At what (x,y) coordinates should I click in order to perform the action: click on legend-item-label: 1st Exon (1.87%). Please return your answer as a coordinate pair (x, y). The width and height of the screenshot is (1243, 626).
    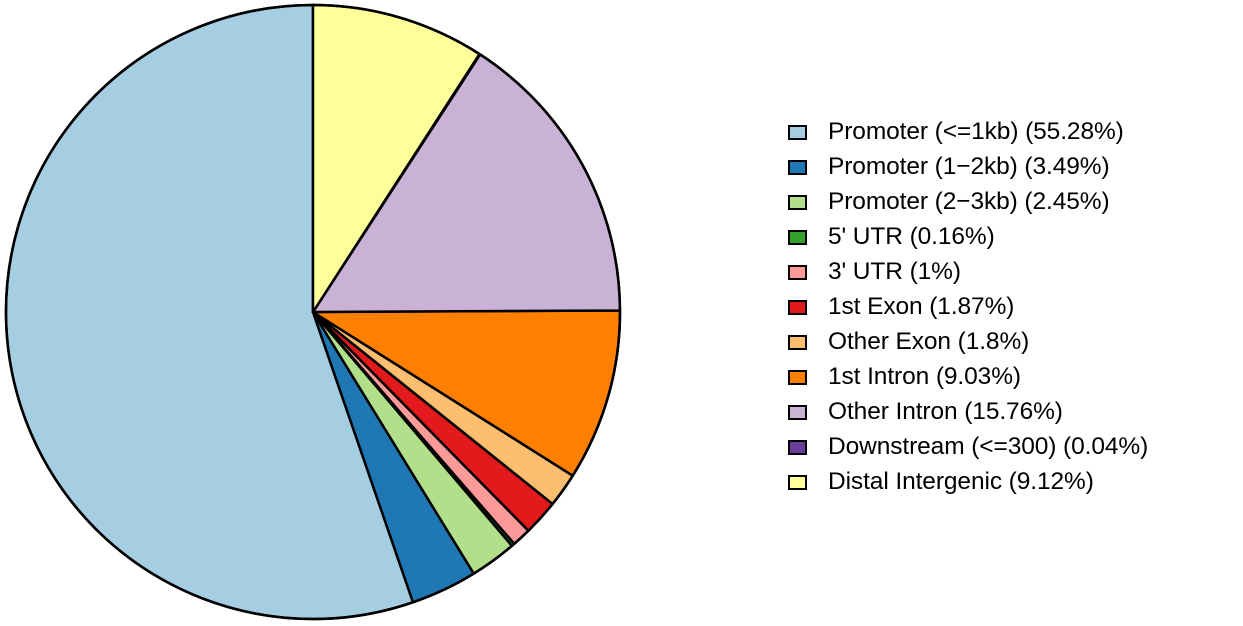
    Looking at the image, I should click on (921, 307).